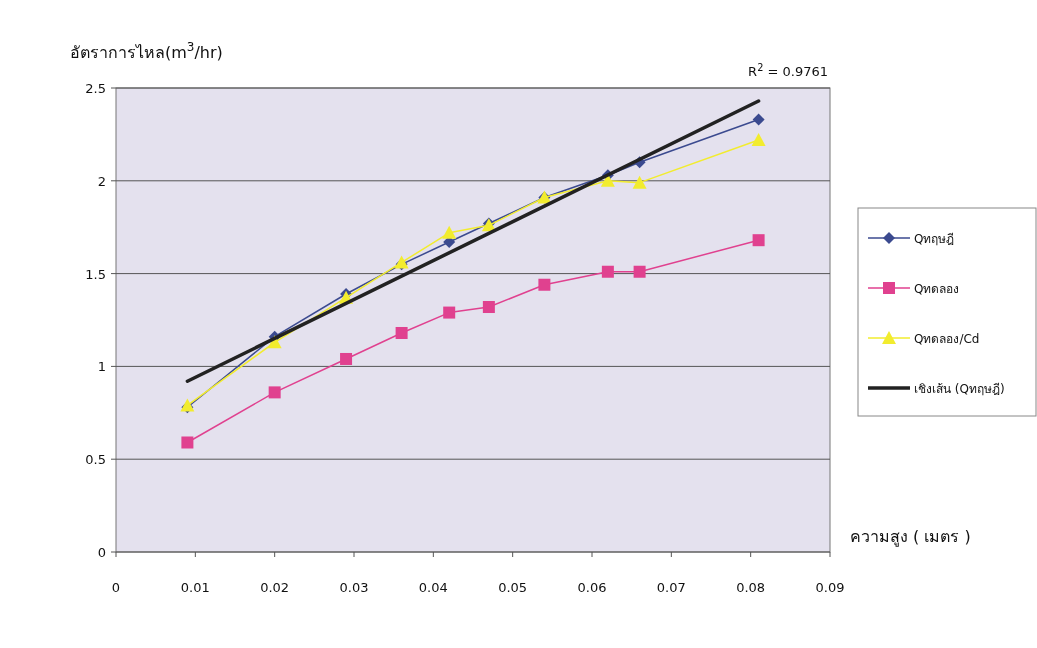  Describe the element at coordinates (788, 70) in the screenshot. I see `text: R$^{2}$ = 0.9761` at that location.